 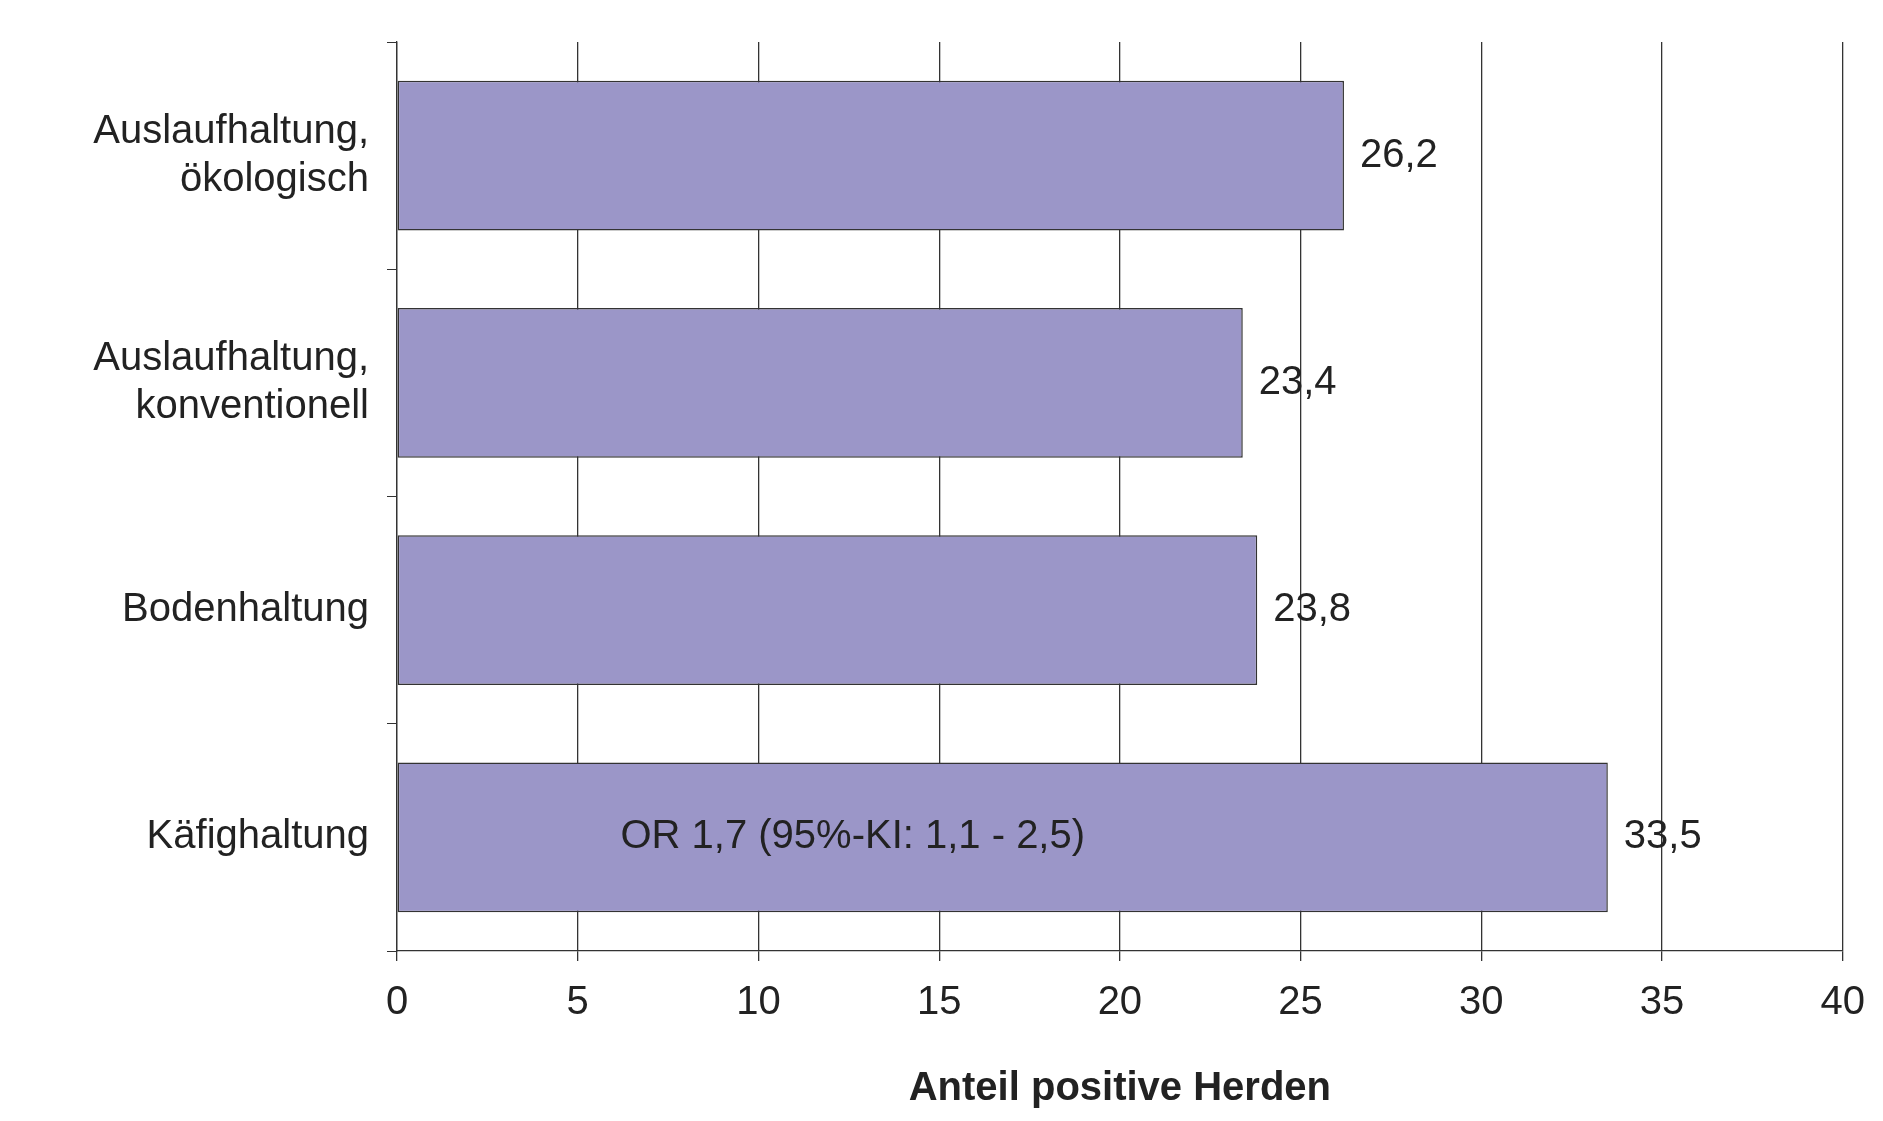 What do you see at coordinates (1662, 1000) in the screenshot?
I see `x-tick-label: 35` at bounding box center [1662, 1000].